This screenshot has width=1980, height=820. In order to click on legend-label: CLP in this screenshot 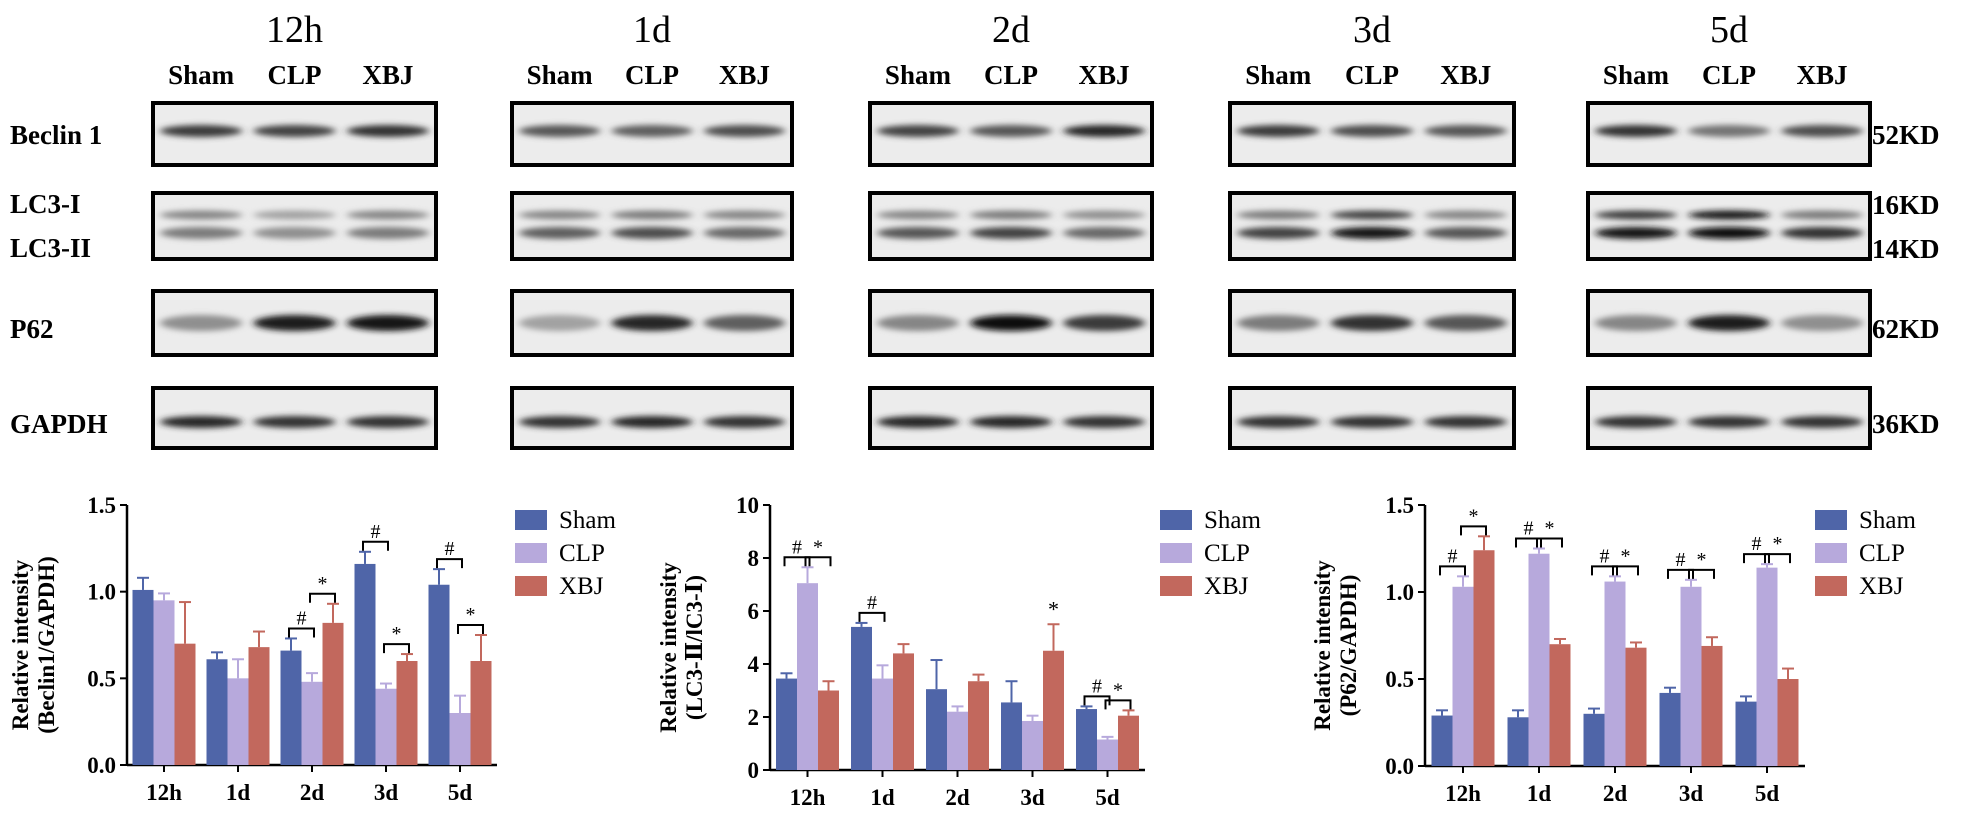, I will do `click(582, 553)`.